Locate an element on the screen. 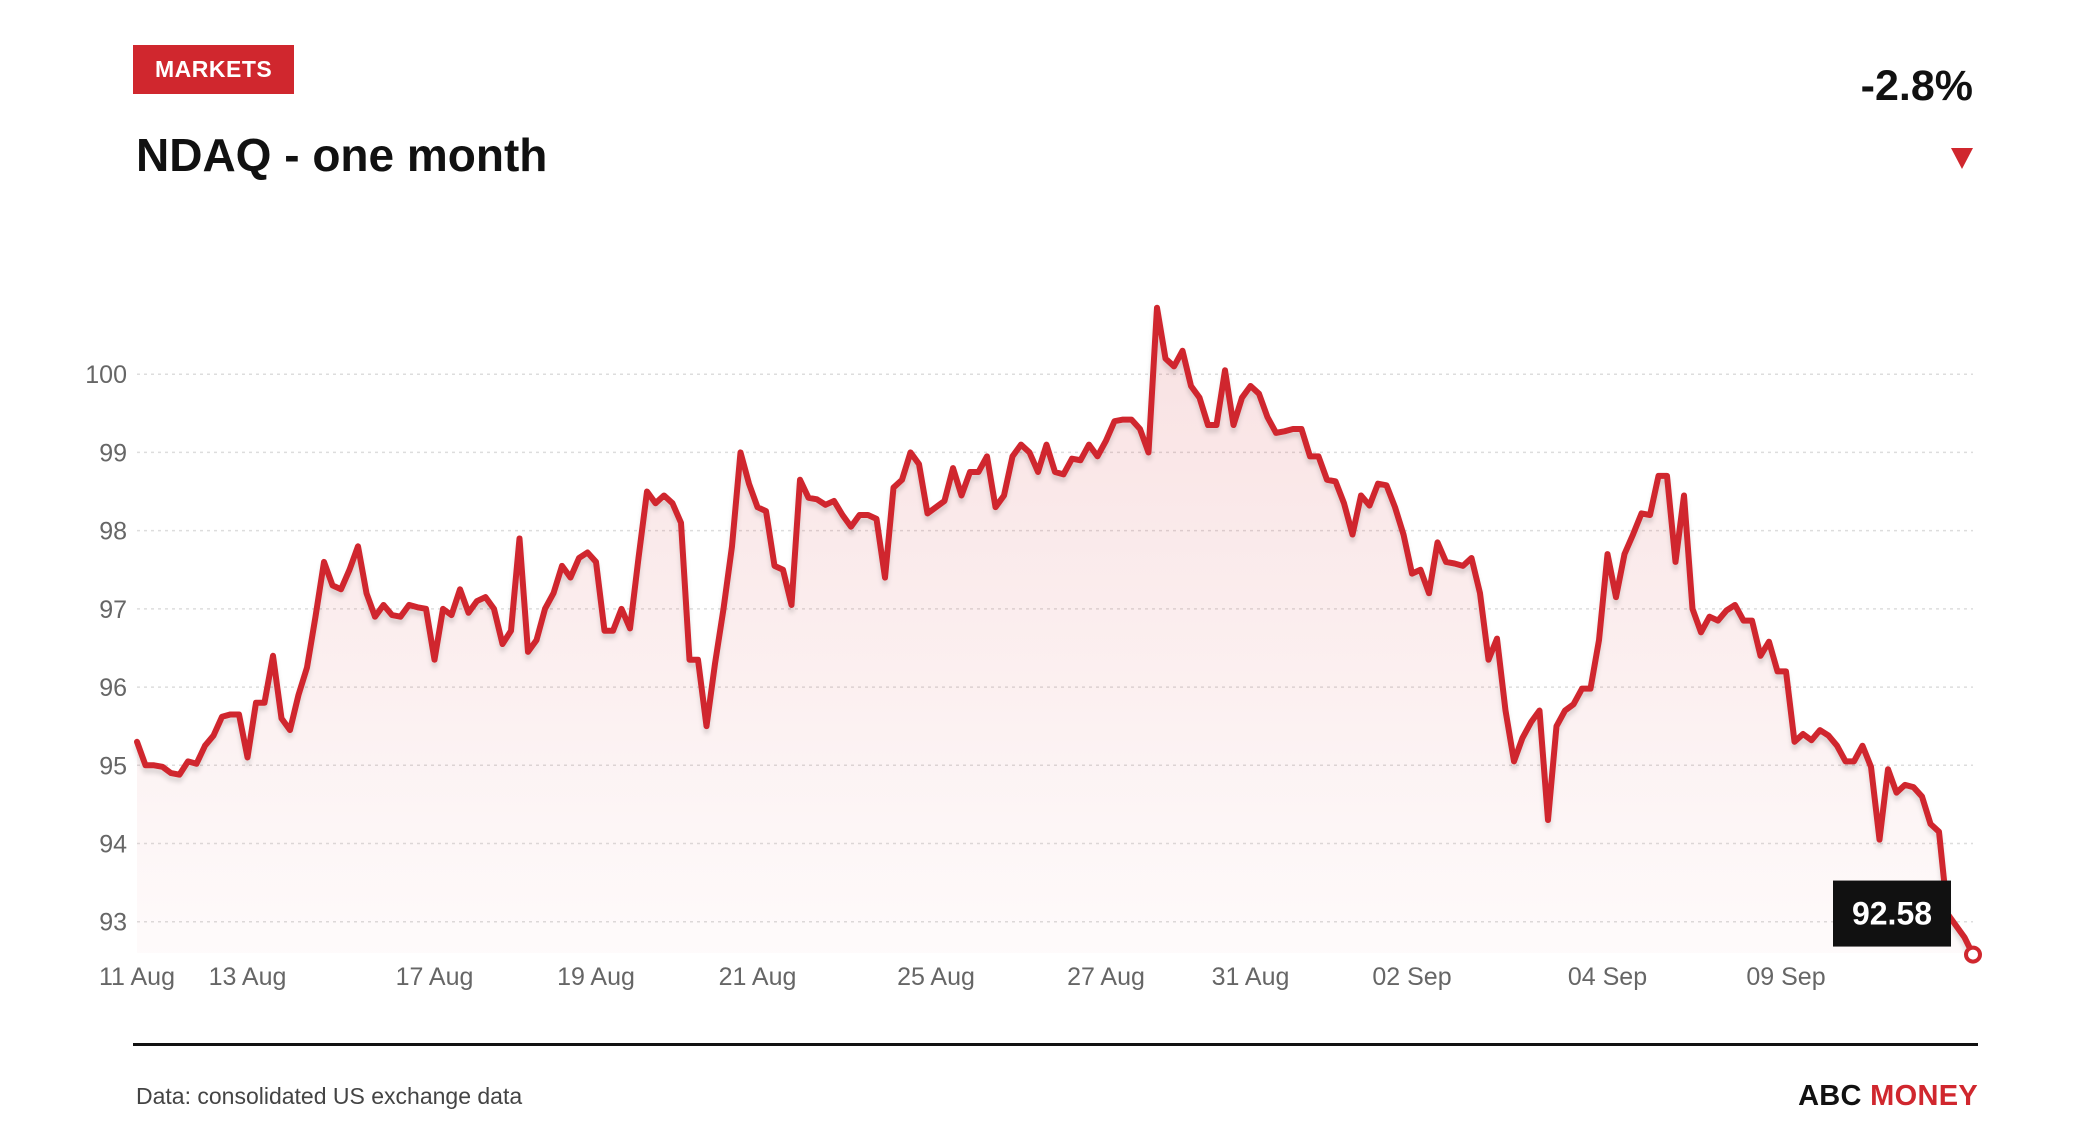  last-value-callout: 92.58 is located at coordinates (1907, 922).